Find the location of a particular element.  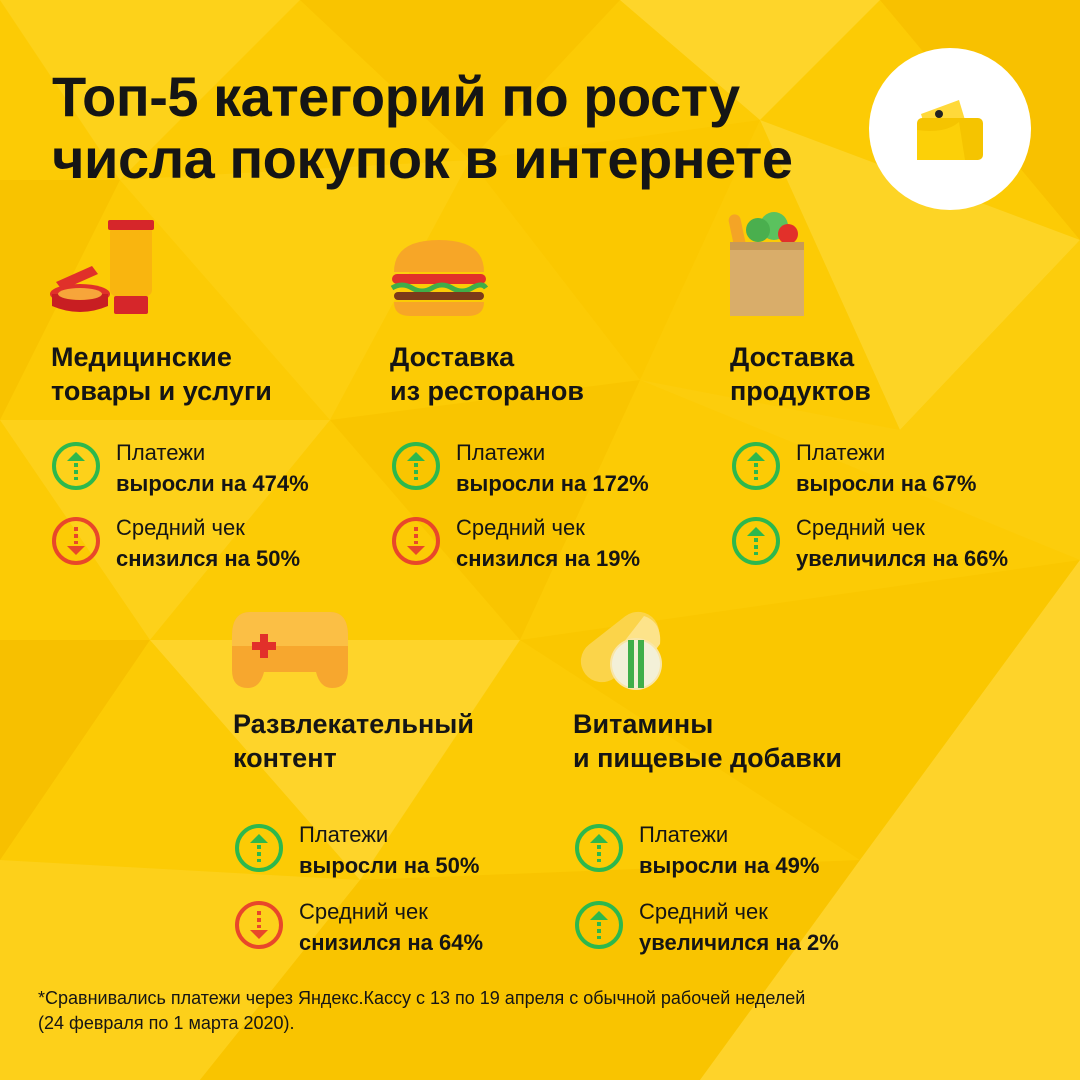

category-title-vitamins: Витамины и пищевые добавки is located at coordinates (708, 741).